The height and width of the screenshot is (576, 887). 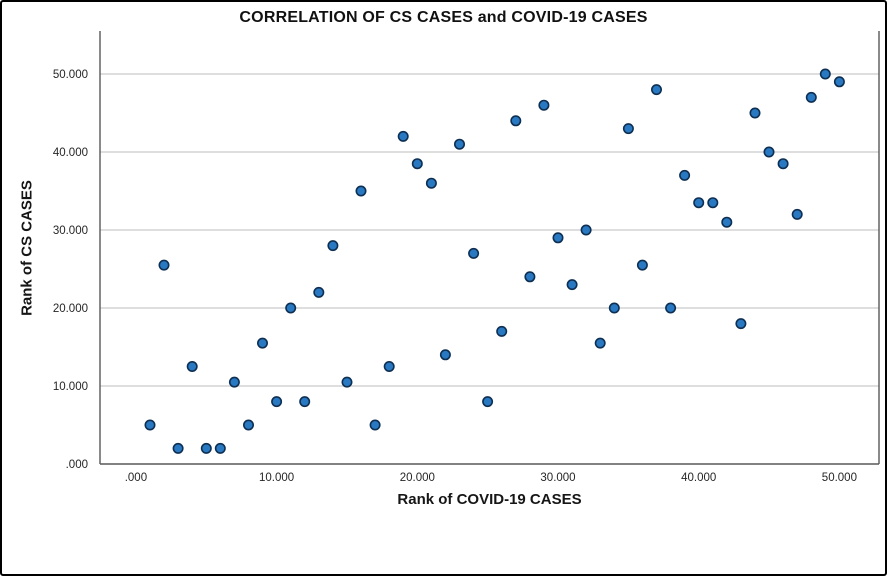 I want to click on y-tick-label: 30.000, so click(x=70, y=231).